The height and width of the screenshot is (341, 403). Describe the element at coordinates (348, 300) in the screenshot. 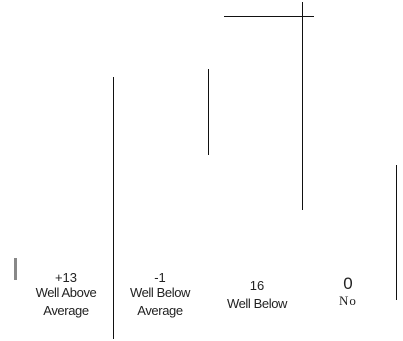

I see `column-label-line1: No` at that location.